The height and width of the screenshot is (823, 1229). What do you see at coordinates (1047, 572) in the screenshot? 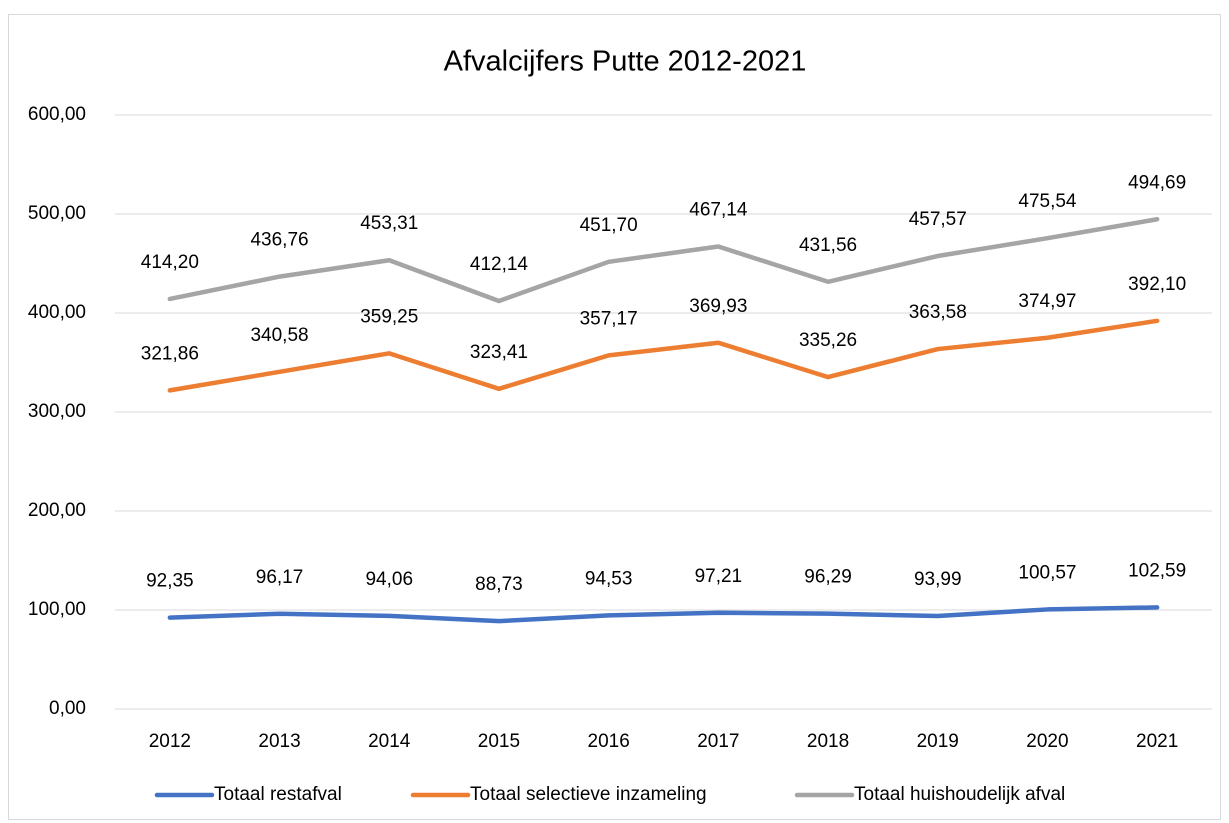
I see `data-label: 100,57` at bounding box center [1047, 572].